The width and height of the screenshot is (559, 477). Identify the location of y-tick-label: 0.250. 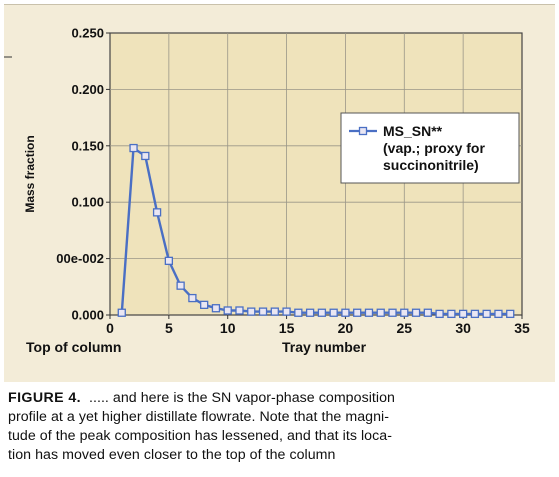
(87, 33).